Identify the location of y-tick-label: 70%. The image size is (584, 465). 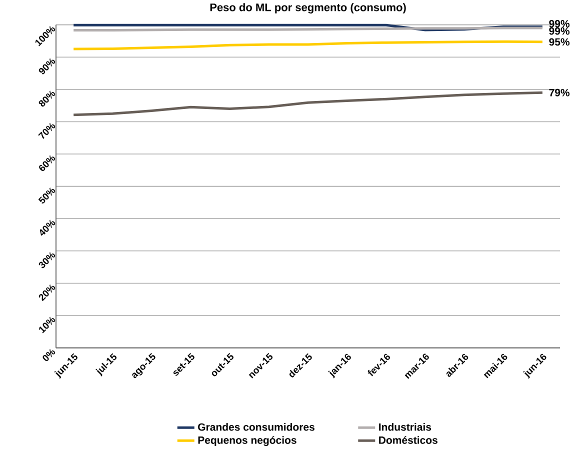
(47, 131).